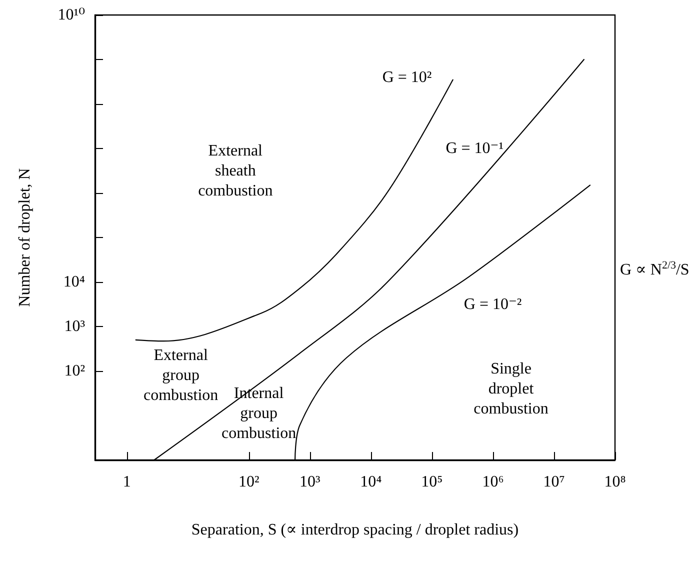 The width and height of the screenshot is (695, 575). Describe the element at coordinates (75, 326) in the screenshot. I see `y-tick-label: 10³` at that location.